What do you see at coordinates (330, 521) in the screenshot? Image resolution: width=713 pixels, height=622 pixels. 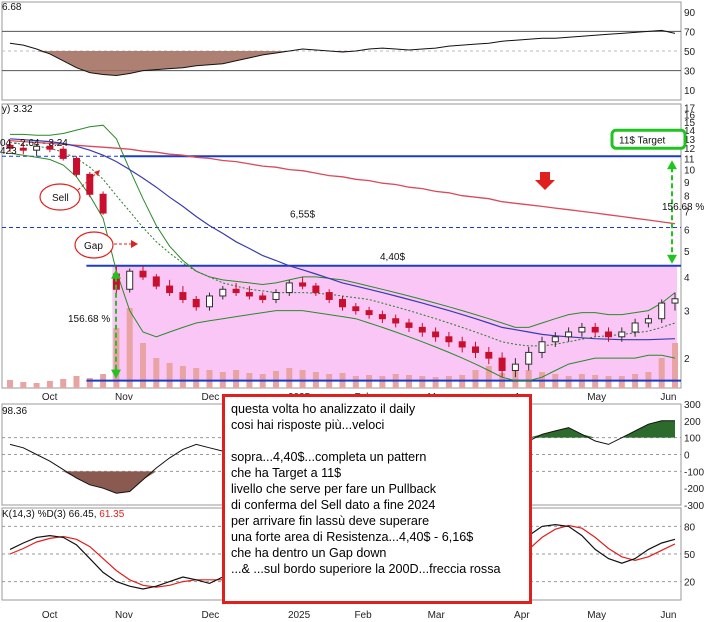 I see `note-line-8: per arrivare fin lassù deve superare` at bounding box center [330, 521].